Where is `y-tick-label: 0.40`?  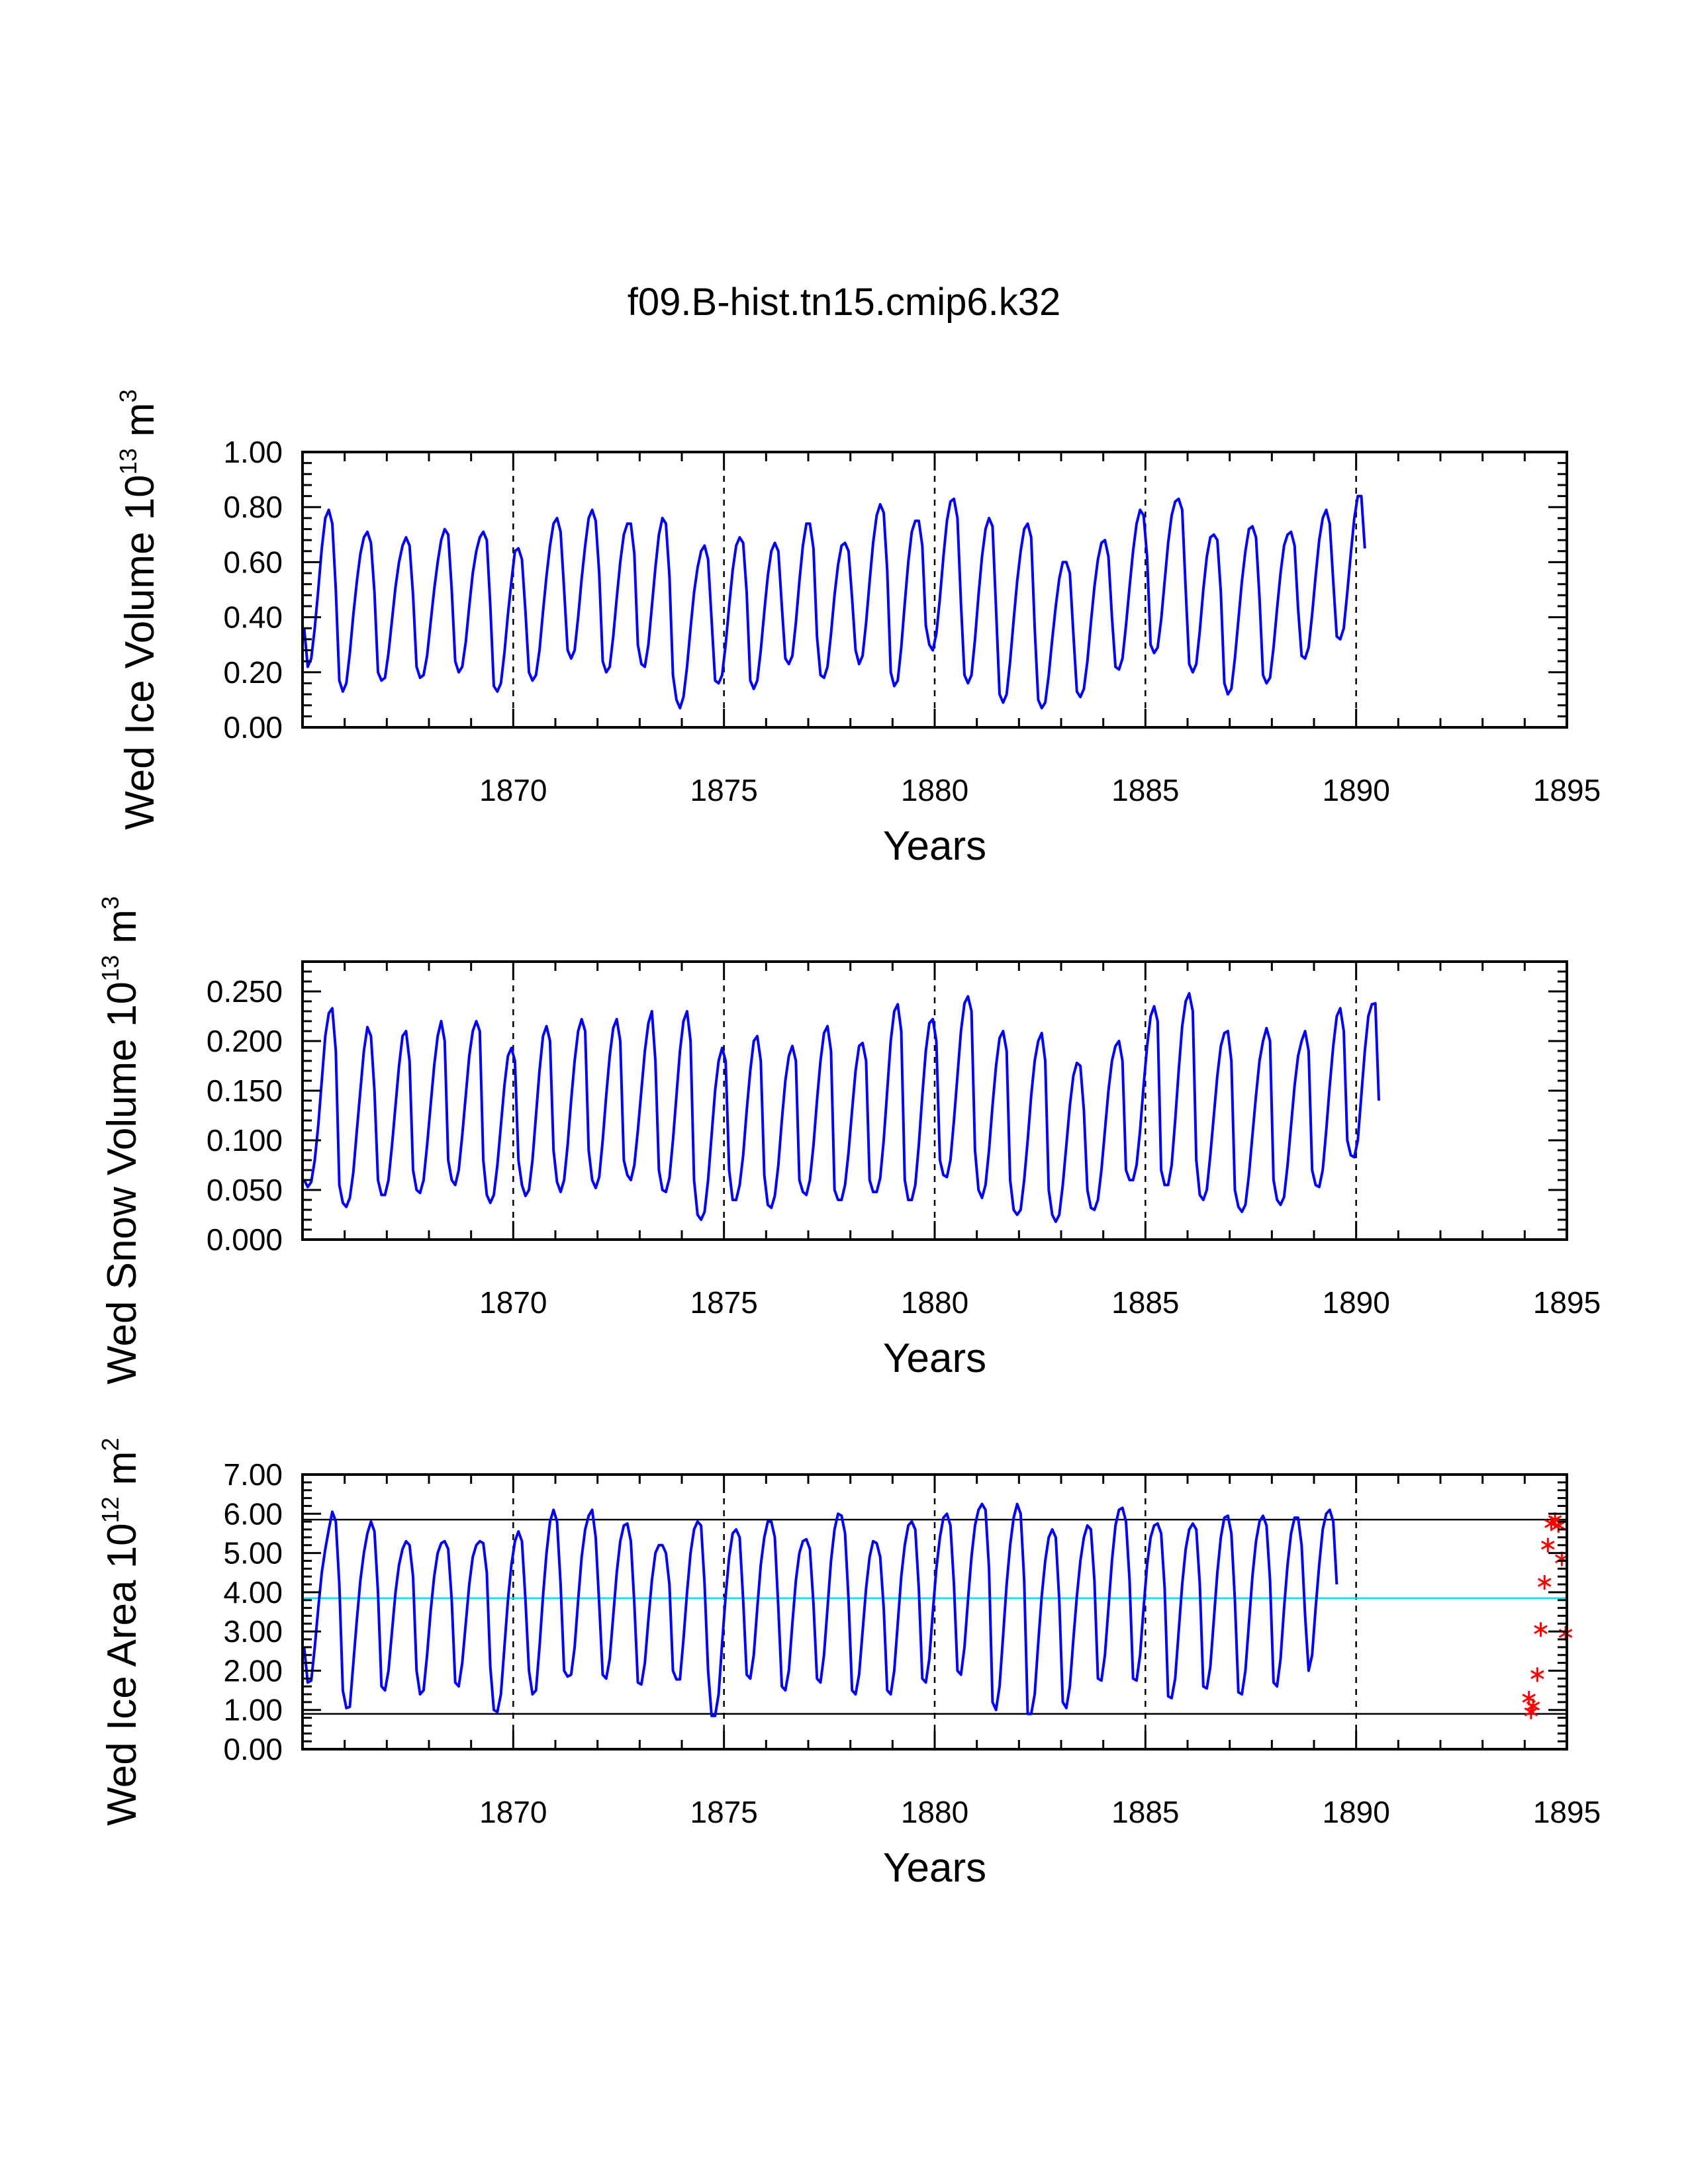
y-tick-label: 0.40 is located at coordinates (253, 617).